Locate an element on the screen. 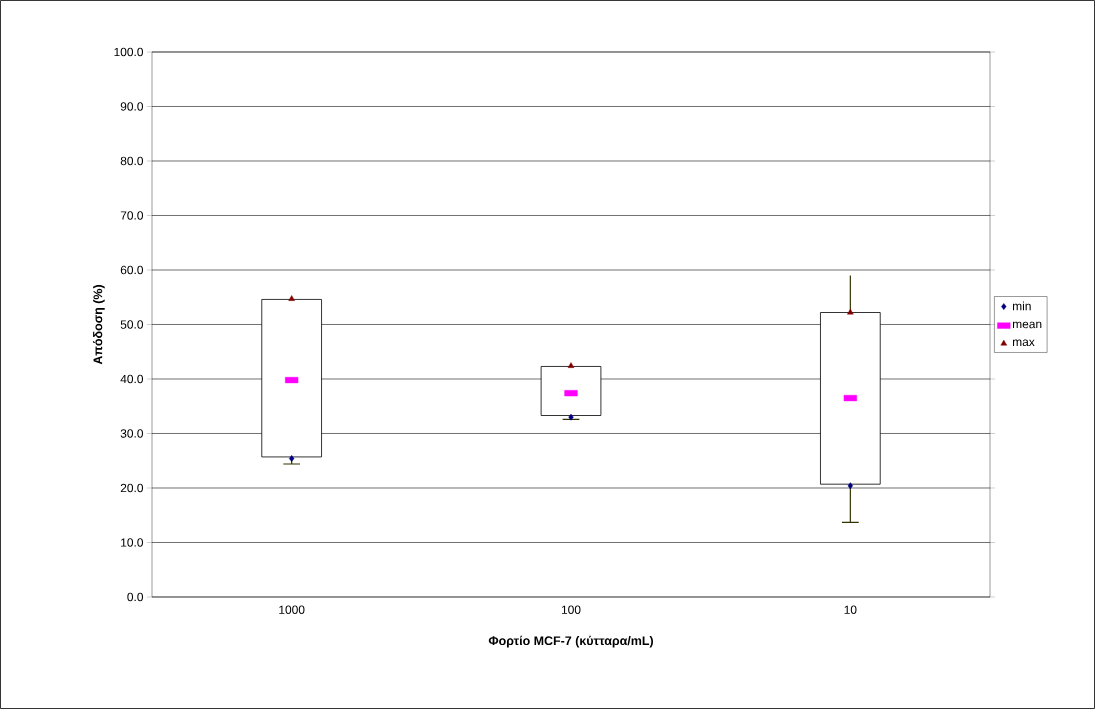 The width and height of the screenshot is (1095, 709). y-tick-label: 50.0 is located at coordinates (132, 324).